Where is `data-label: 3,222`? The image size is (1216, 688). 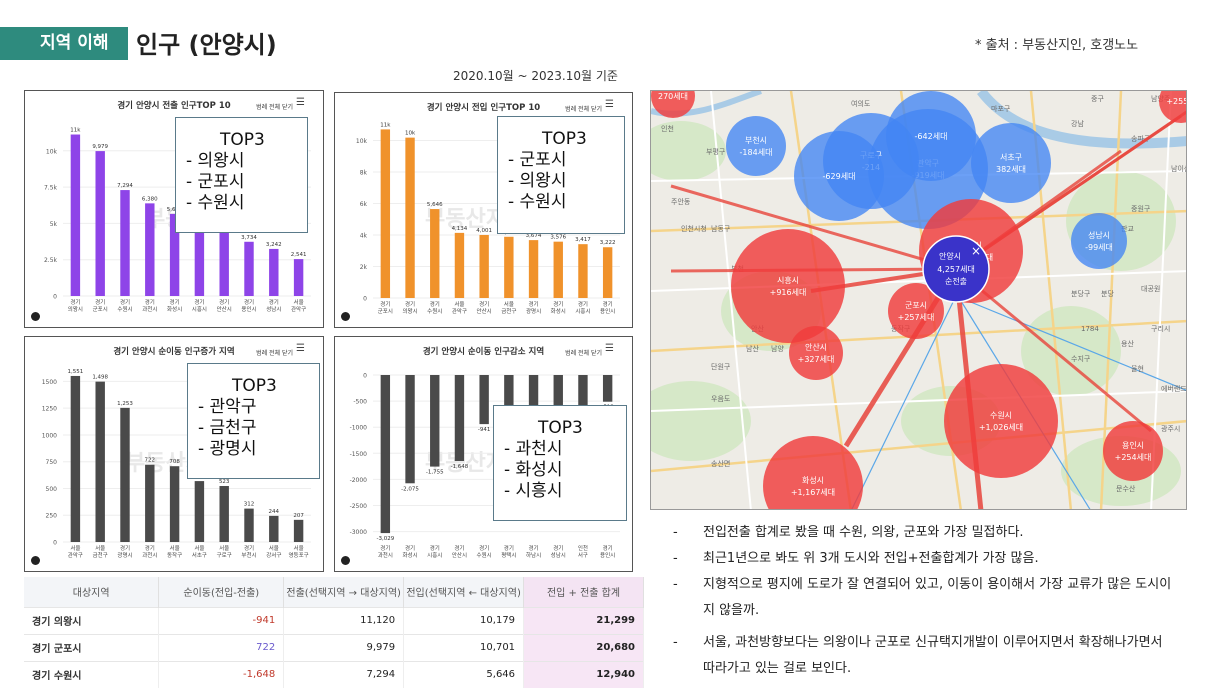
data-label: 3,222 is located at coordinates (608, 243).